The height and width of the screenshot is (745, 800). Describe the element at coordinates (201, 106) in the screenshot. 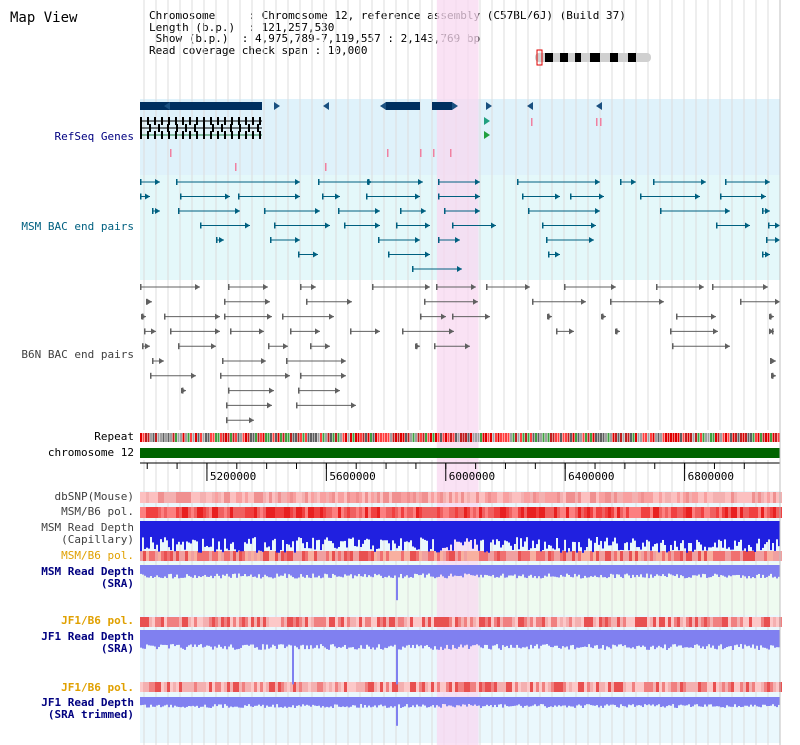

I see `gene-block` at that location.